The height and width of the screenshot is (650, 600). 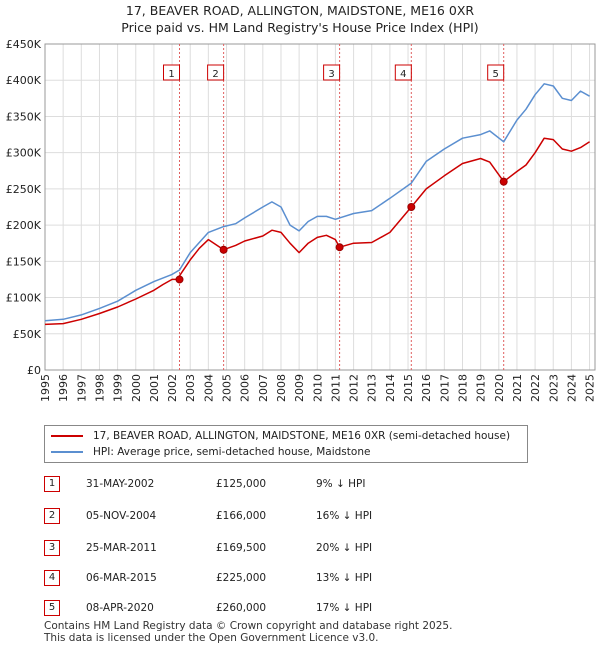 What do you see at coordinates (190, 388) in the screenshot?
I see `x-tick-label: 2003` at bounding box center [190, 388].